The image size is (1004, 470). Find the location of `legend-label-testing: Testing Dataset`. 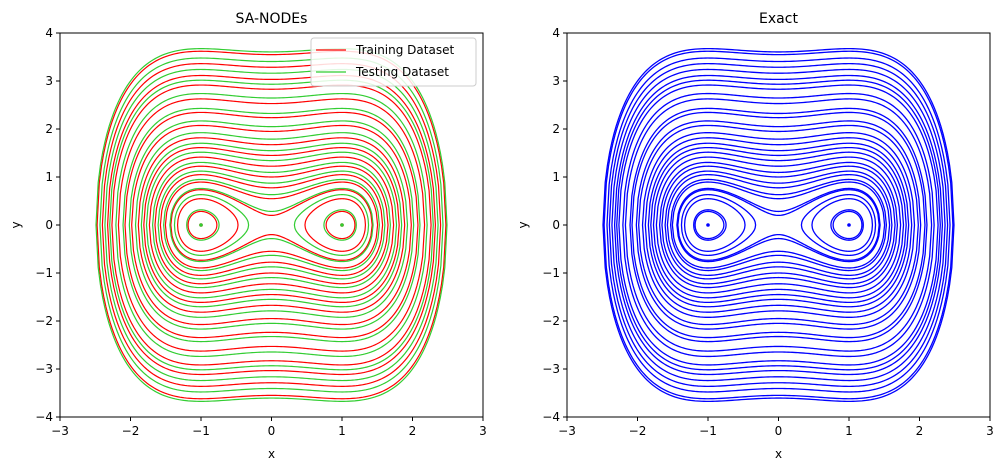

legend-label-testing: Testing Dataset is located at coordinates (402, 72).